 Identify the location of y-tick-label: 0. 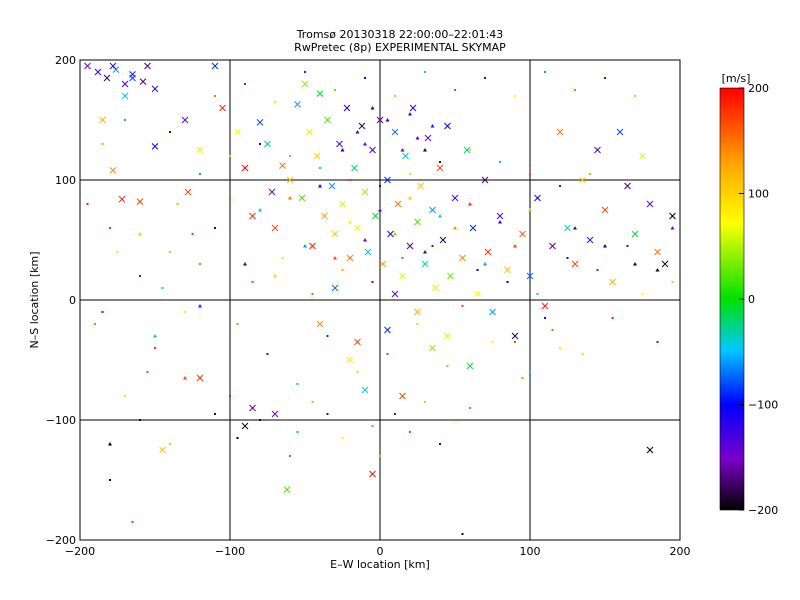
(72, 300).